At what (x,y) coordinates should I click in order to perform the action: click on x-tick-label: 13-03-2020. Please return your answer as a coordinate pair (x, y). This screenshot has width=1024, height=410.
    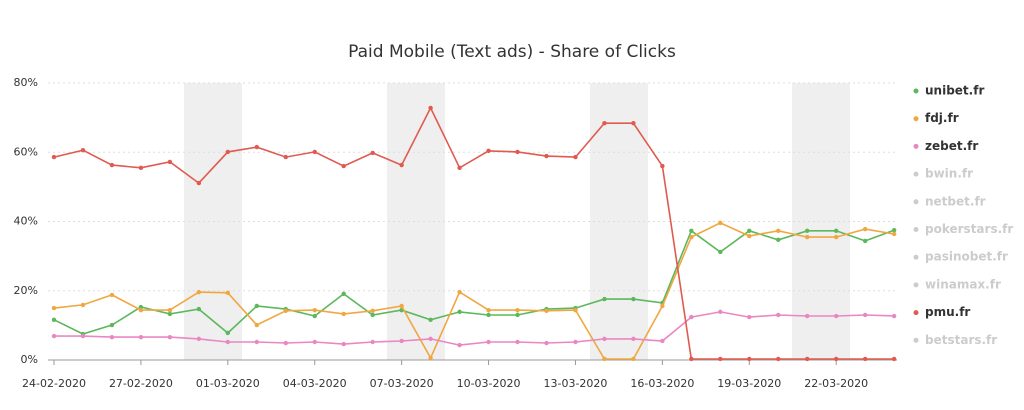
    Looking at the image, I should click on (575, 383).